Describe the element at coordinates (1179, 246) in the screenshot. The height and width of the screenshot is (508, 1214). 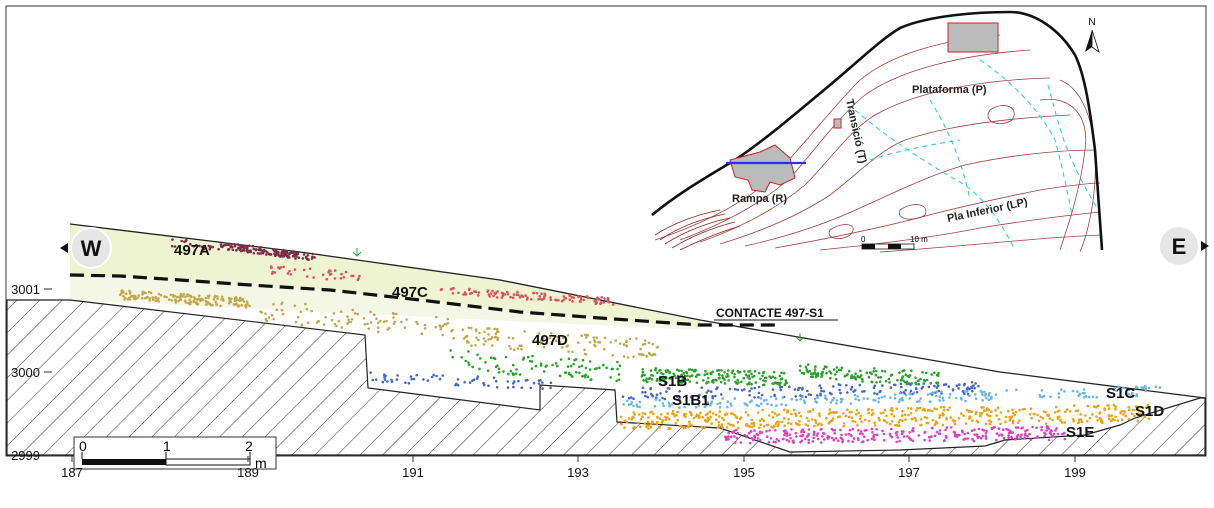
I see `east-label: E` at that location.